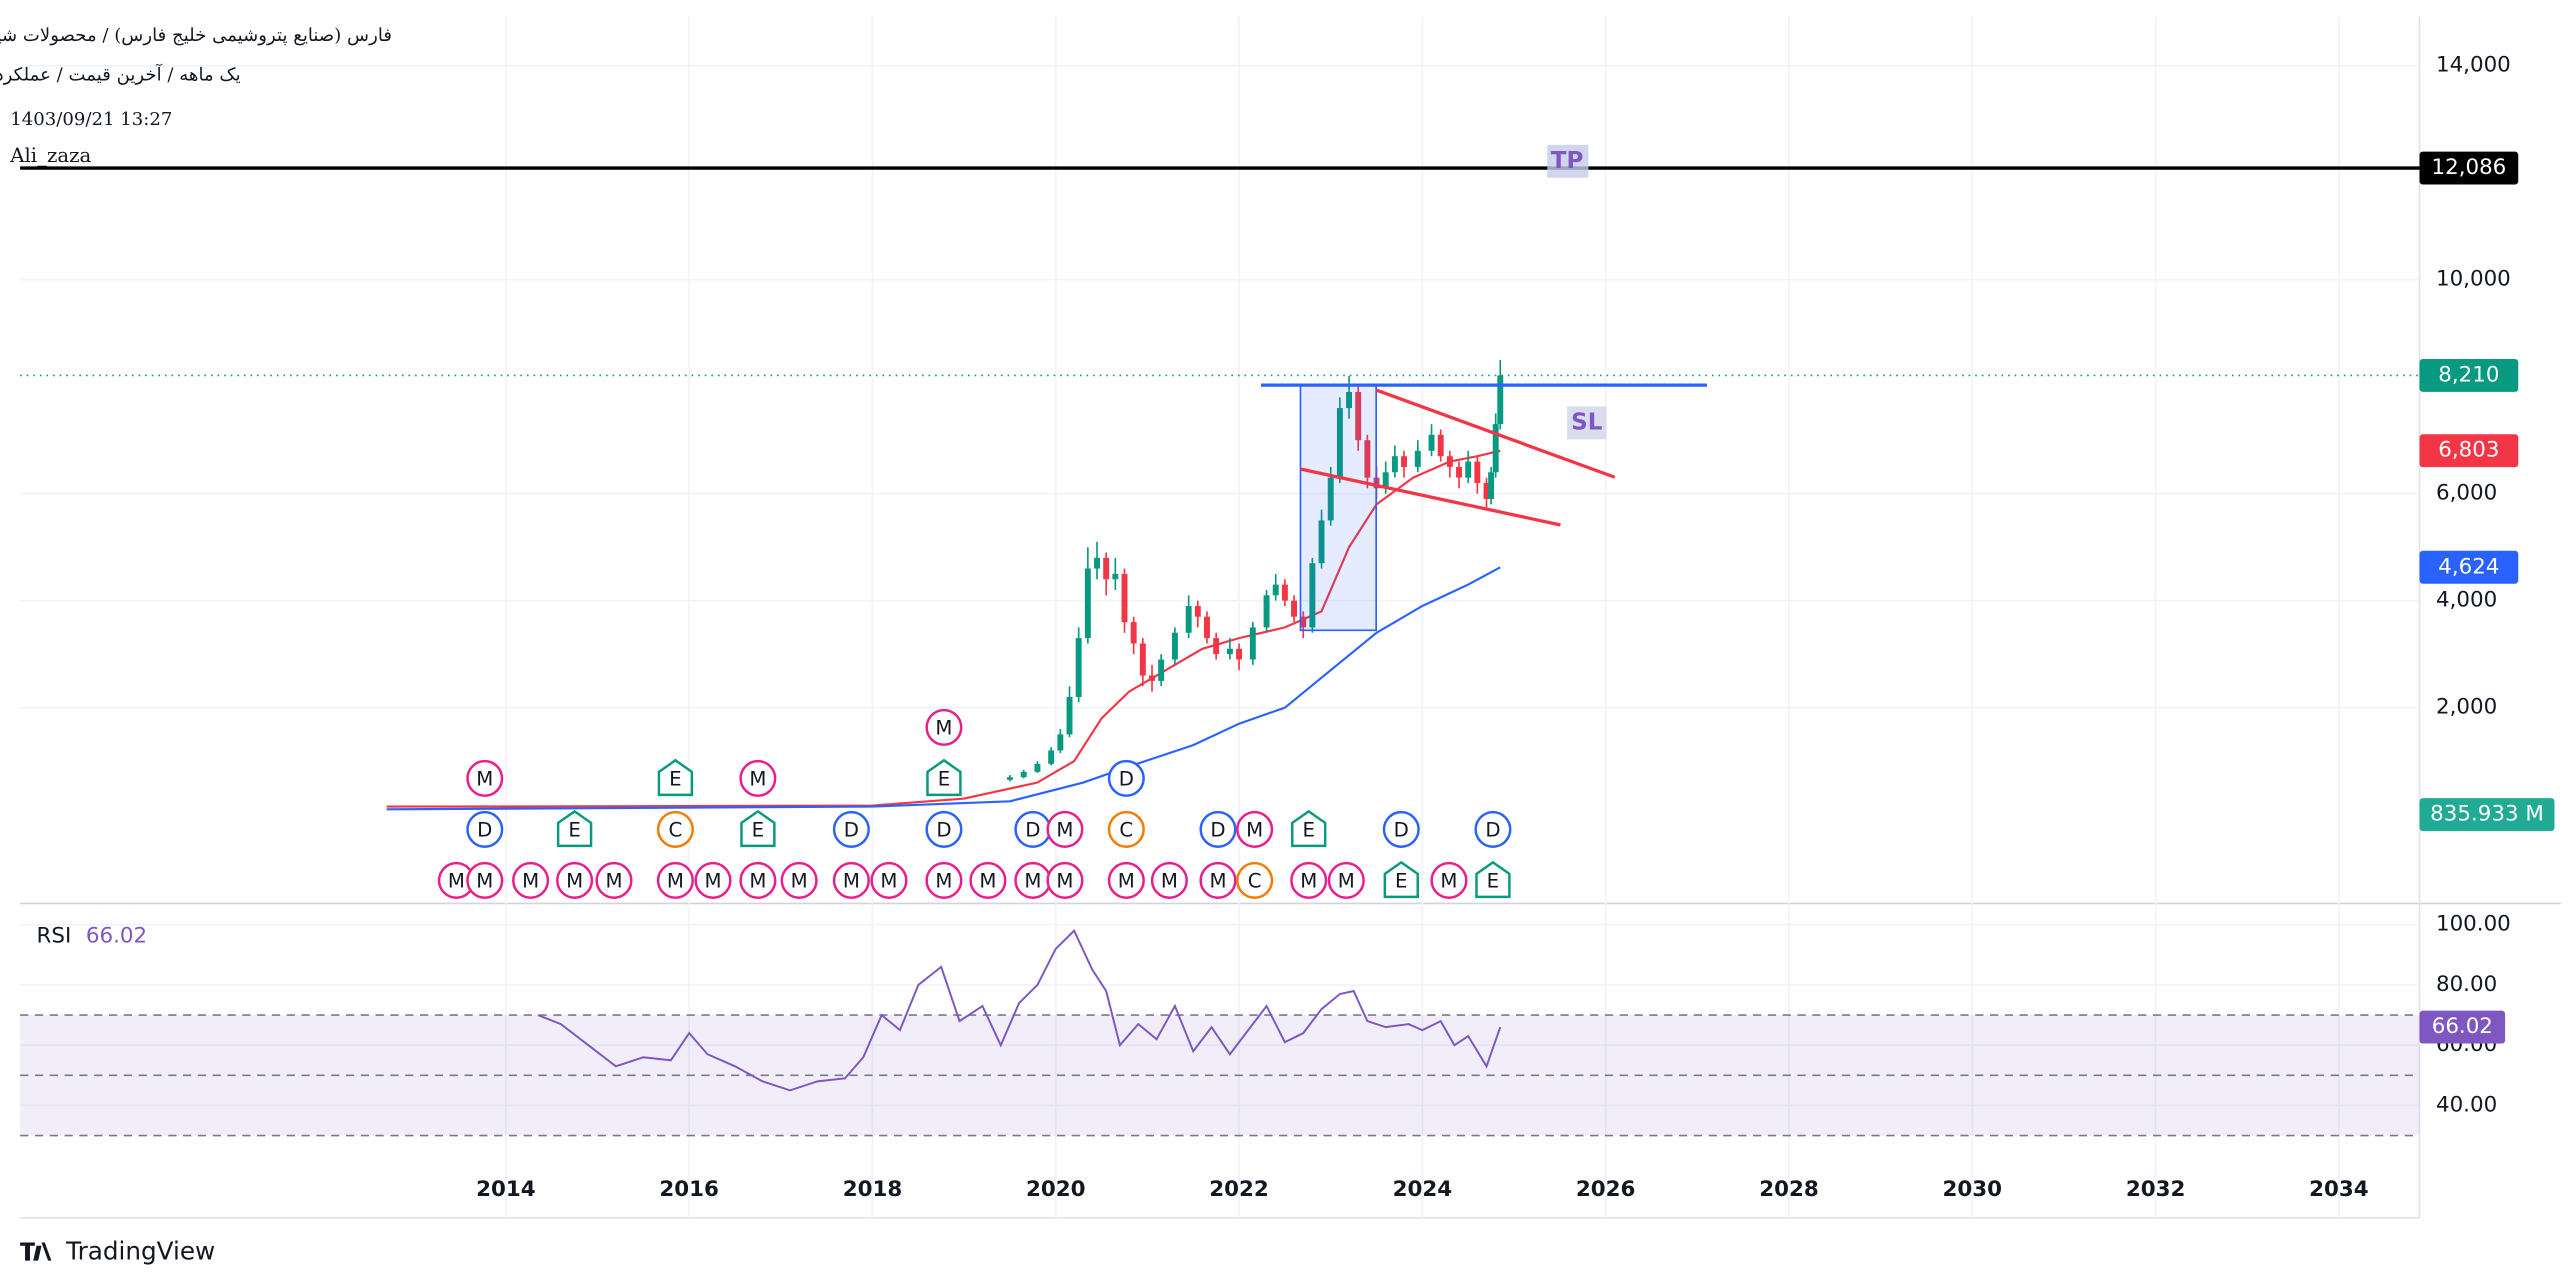  Describe the element at coordinates (2487, 814) in the screenshot. I see `volume-label: 835.933 M` at that location.